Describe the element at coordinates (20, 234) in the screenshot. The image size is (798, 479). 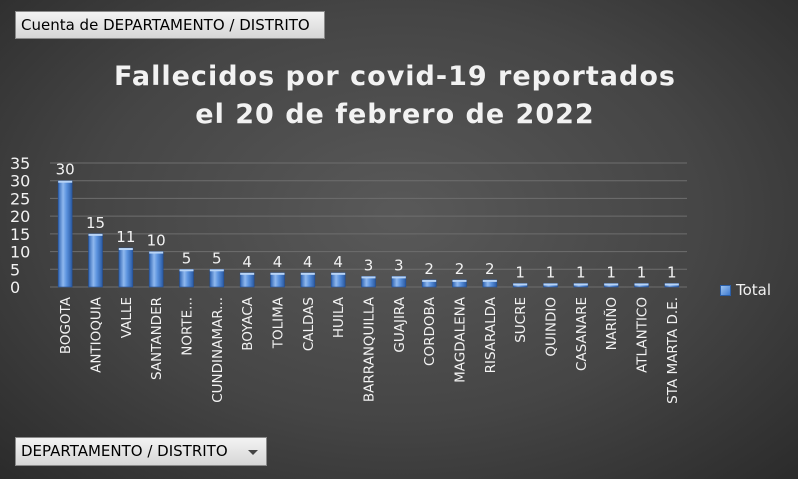
I see `y-tick-label: 15` at that location.